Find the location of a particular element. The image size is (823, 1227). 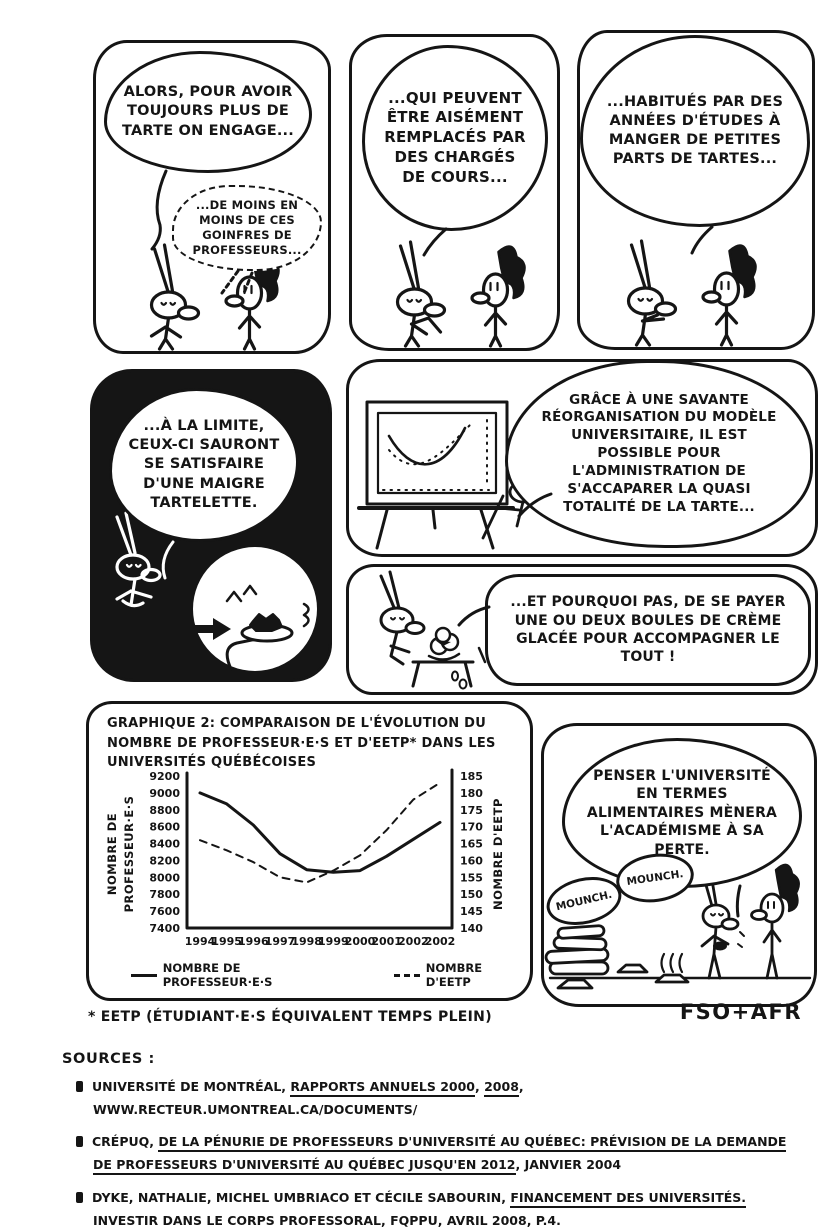

chart-axes is located at coordinates (319, 849).